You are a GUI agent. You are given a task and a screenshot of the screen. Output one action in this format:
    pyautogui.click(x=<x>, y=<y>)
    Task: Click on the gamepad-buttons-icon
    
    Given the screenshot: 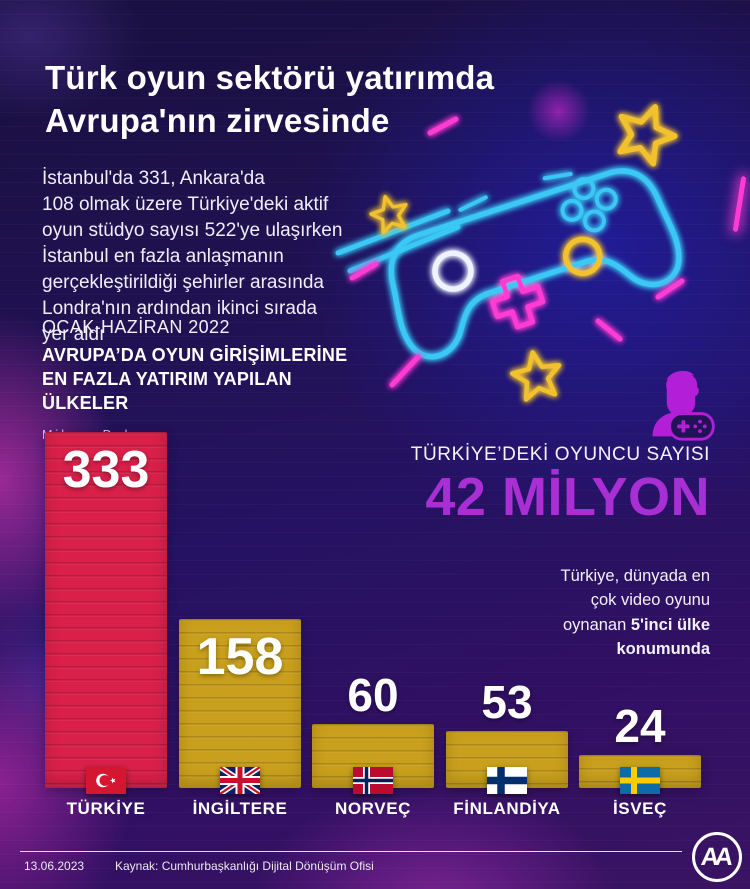 What is the action you would take?
    pyautogui.click(x=589, y=205)
    